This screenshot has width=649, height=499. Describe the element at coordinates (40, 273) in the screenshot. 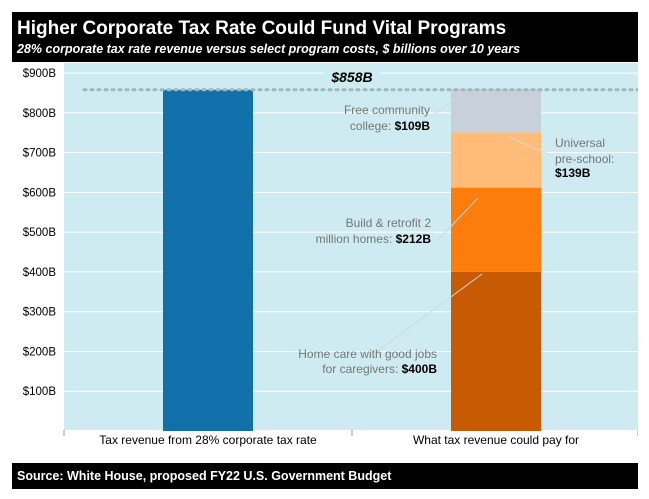

I see `y-tick-label: $400B` at that location.